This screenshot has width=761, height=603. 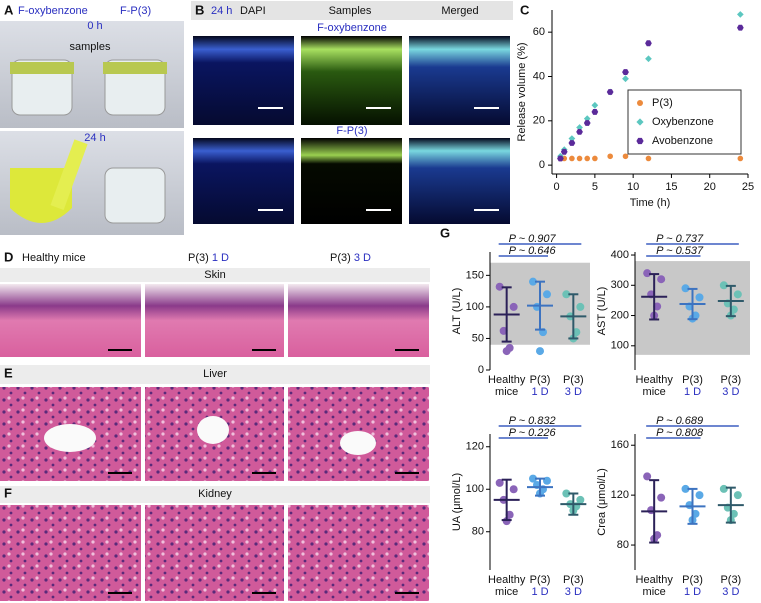 What do you see at coordinates (199, 9) in the screenshot?
I see `panel-label: B` at bounding box center [199, 9].